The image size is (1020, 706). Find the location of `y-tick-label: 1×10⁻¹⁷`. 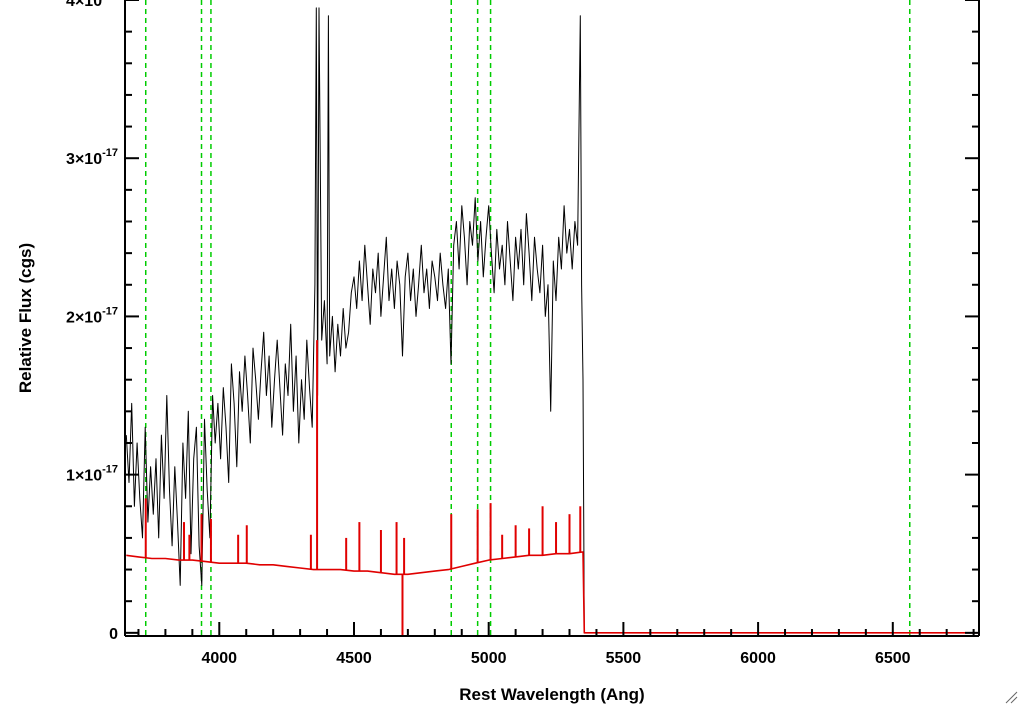

y-tick-label: 1×10⁻¹⁷ is located at coordinates (92, 474).